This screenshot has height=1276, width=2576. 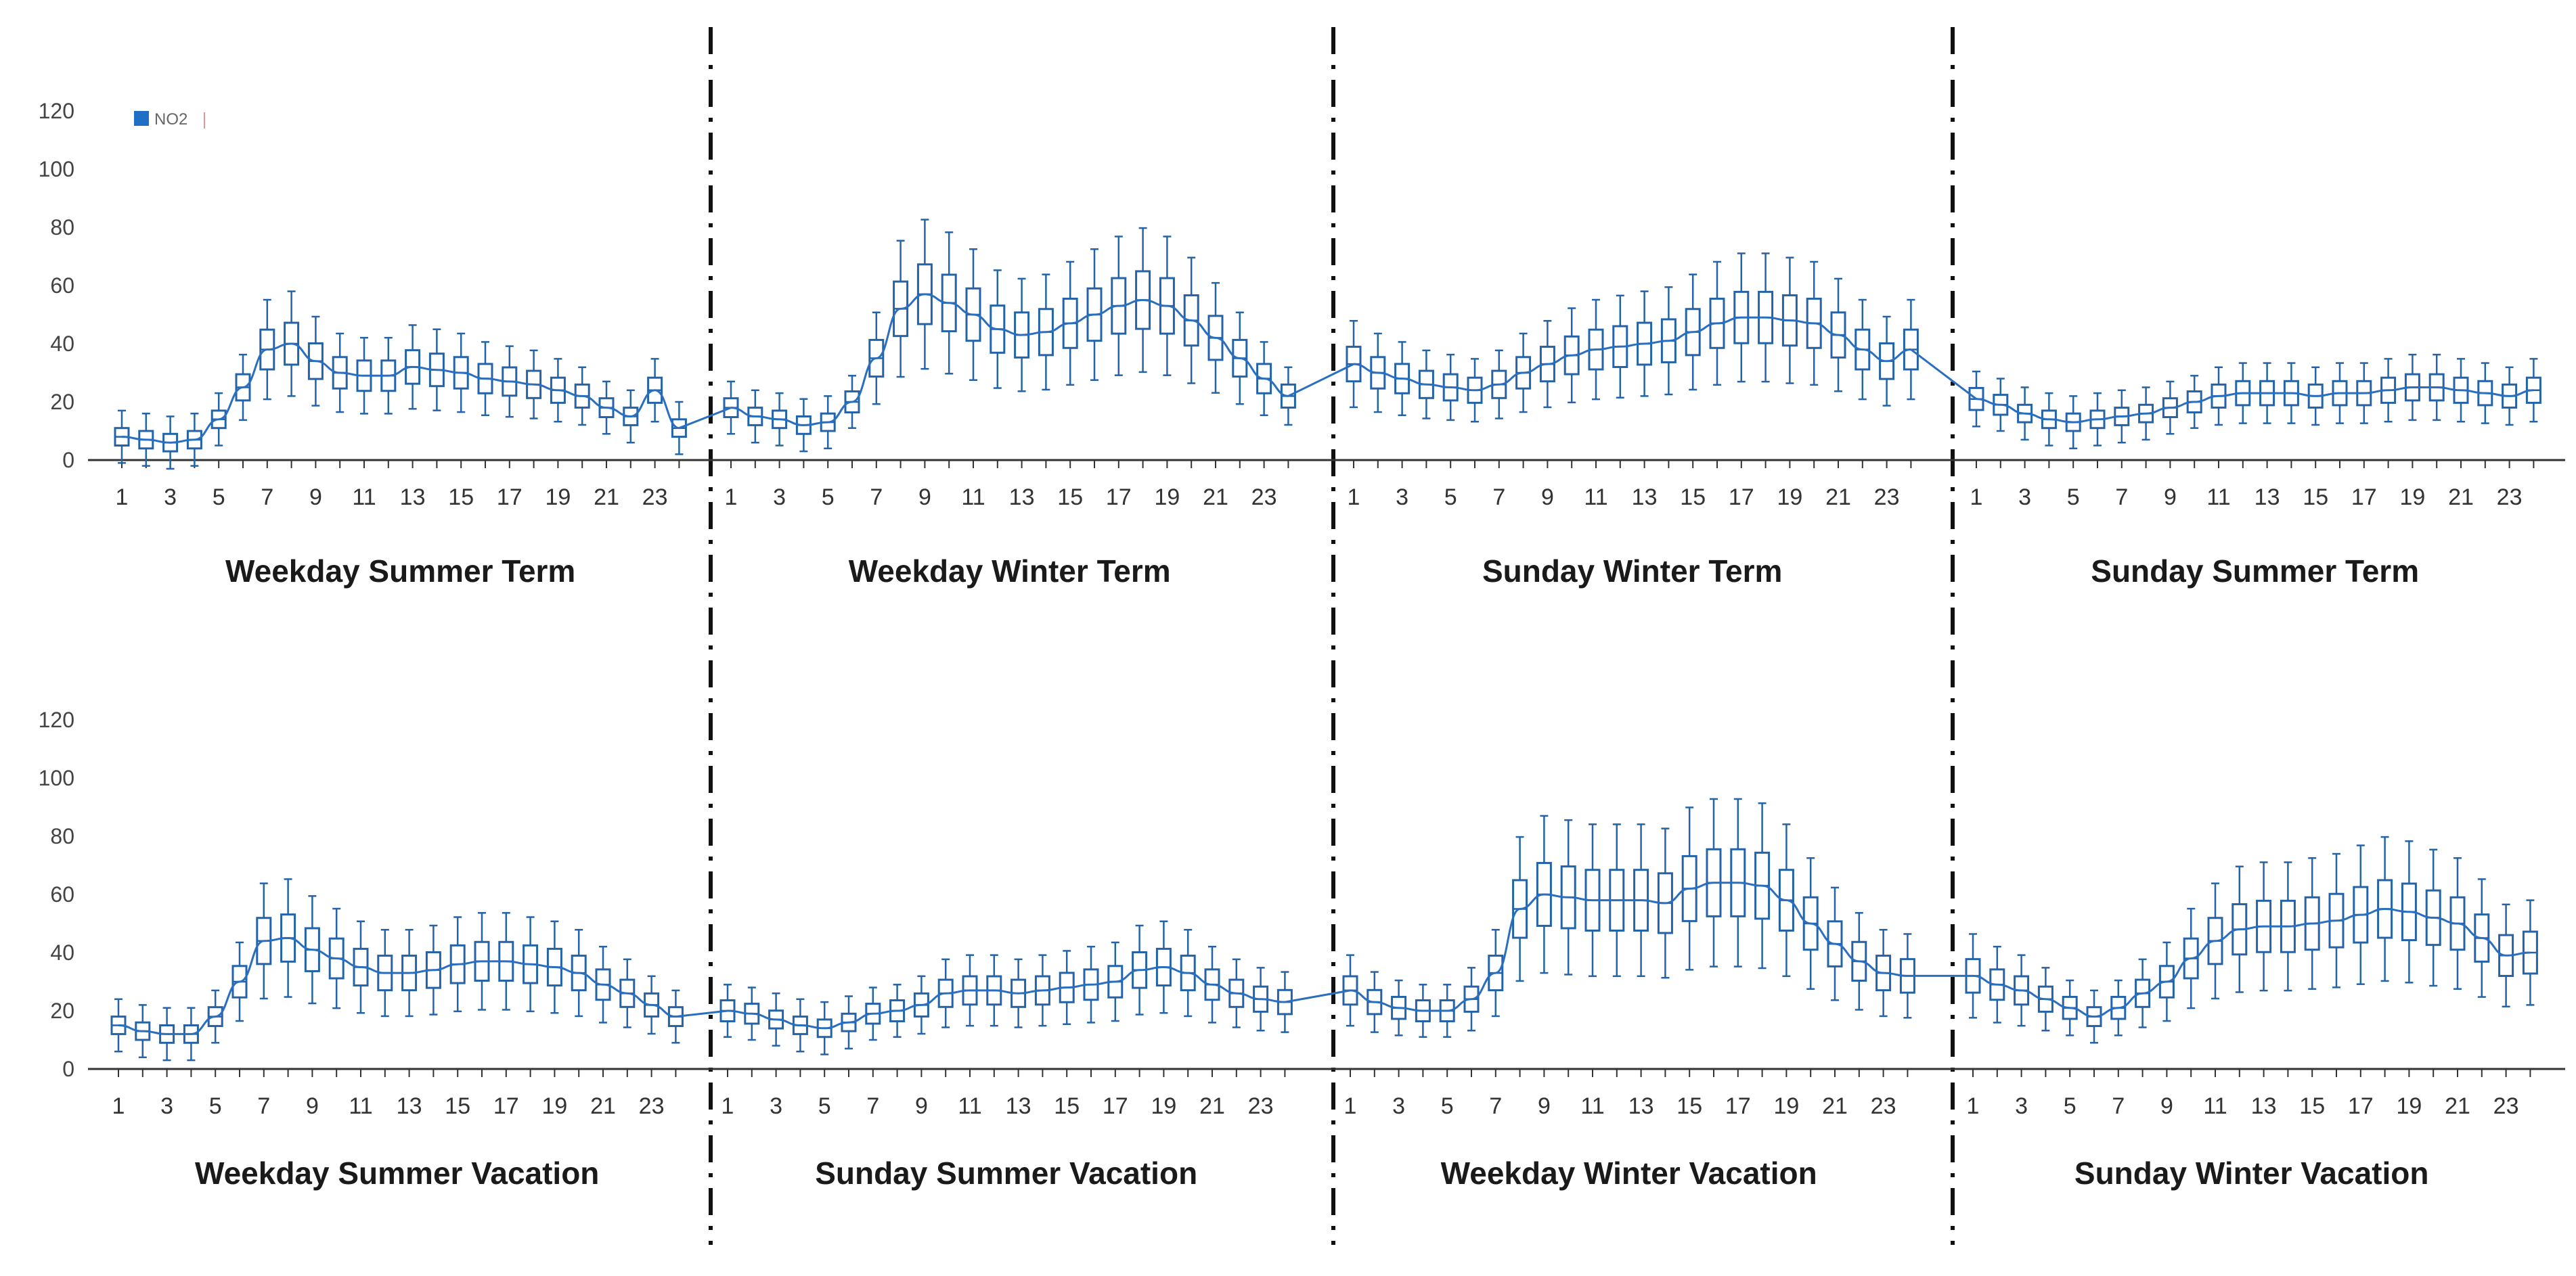 What do you see at coordinates (1632, 571) in the screenshot?
I see `panel-title: Sunday Winter Term` at bounding box center [1632, 571].